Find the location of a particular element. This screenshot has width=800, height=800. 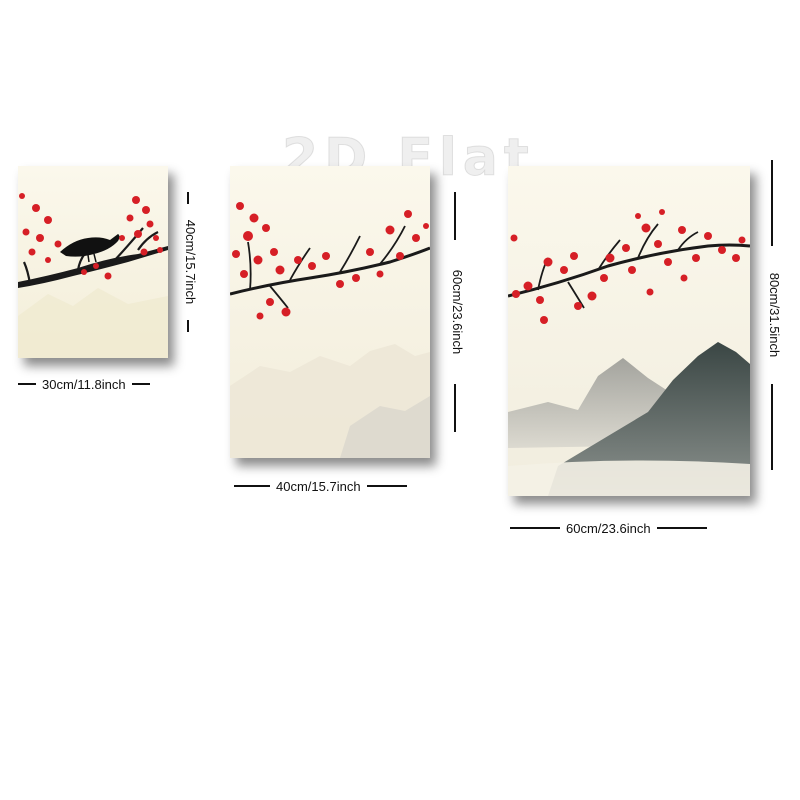

mountain-dark is located at coordinates (649, 419).